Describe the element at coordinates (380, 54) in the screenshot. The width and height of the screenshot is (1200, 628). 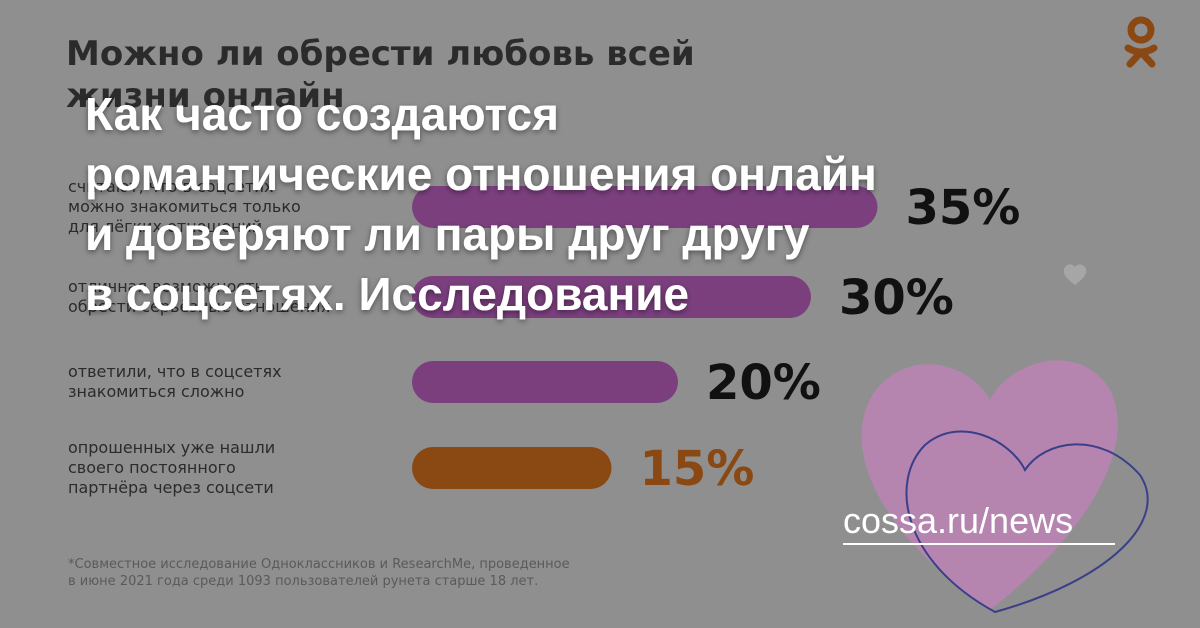
I see `infographic-title: Можно ли обрести любовь всей` at that location.